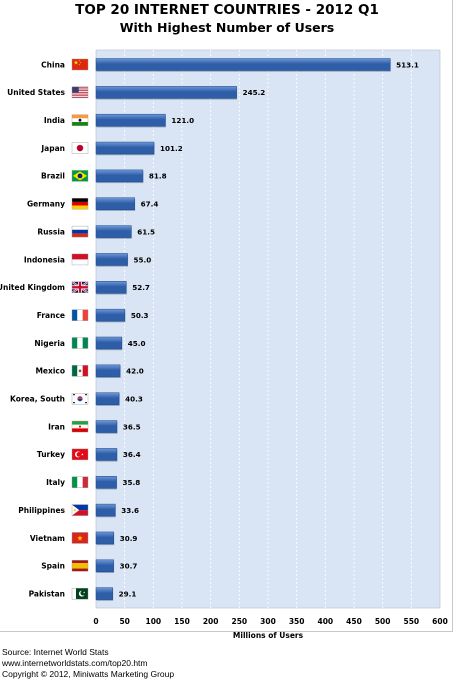 This screenshot has height=687, width=454. What do you see at coordinates (166, 92) in the screenshot?
I see `bar-united-states` at bounding box center [166, 92].